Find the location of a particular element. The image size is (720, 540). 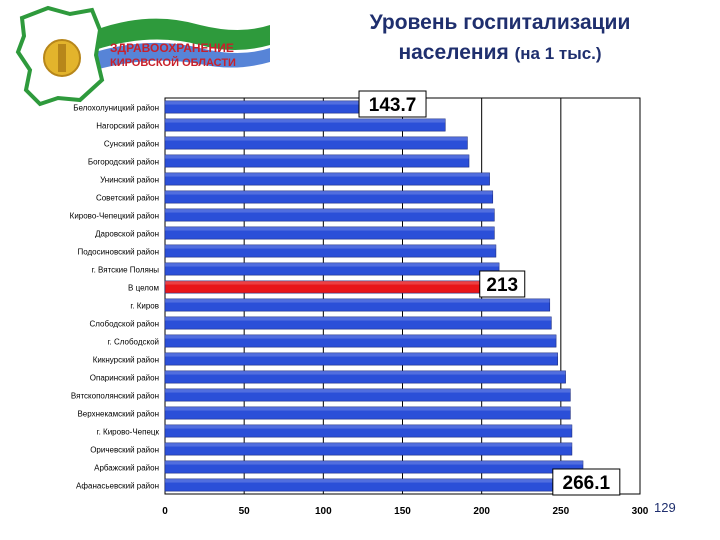

category-label: Подосиновский район is located at coordinates (118, 252).